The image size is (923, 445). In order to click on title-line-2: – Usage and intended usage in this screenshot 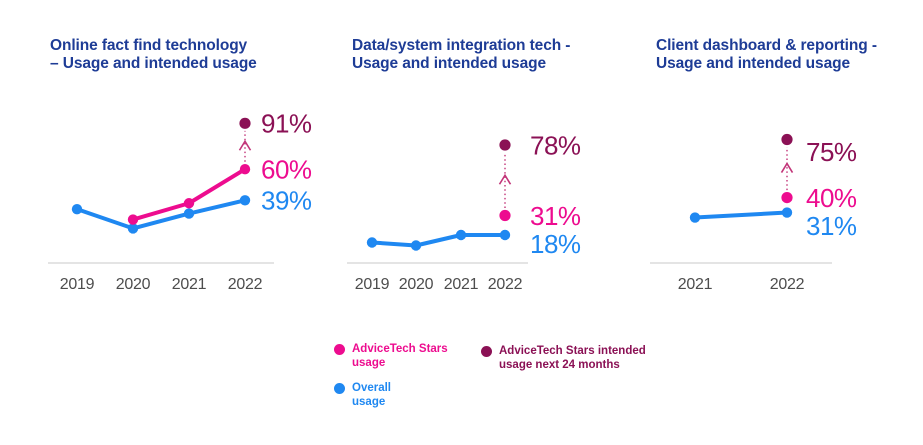, I will do `click(153, 63)`.